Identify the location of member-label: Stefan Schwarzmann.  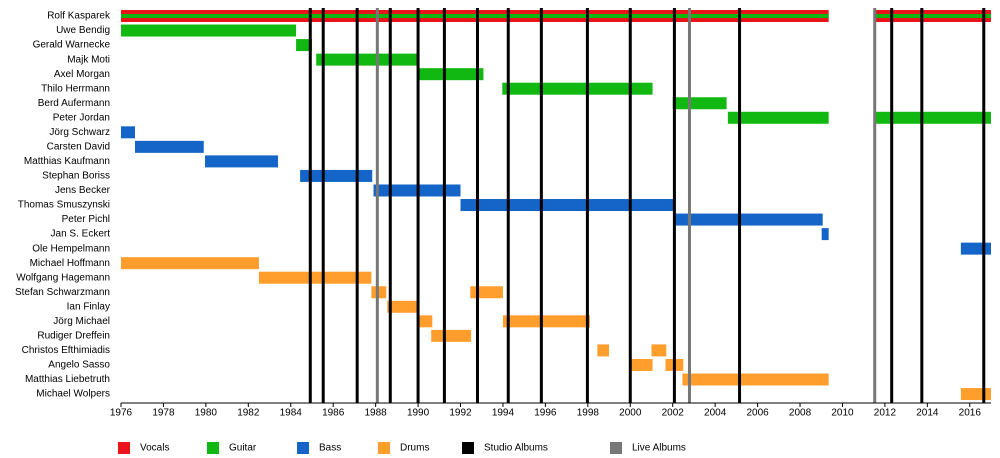
(62, 292).